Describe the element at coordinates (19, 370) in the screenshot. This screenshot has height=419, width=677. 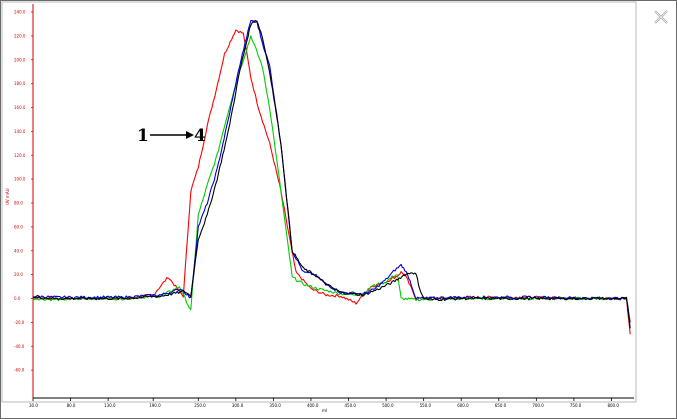
I see `y-tick-label: -60.0` at that location.